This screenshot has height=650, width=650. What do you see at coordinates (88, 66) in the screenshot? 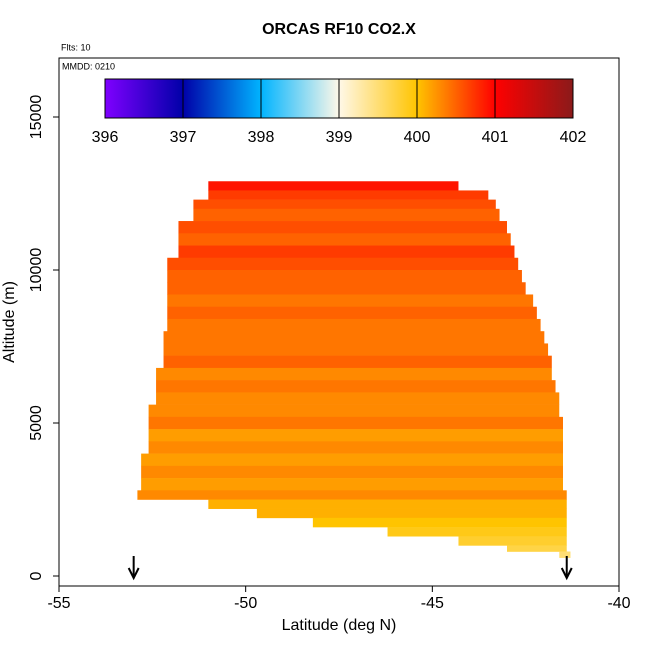
I see `date-note: MMDD: 0210` at bounding box center [88, 66].